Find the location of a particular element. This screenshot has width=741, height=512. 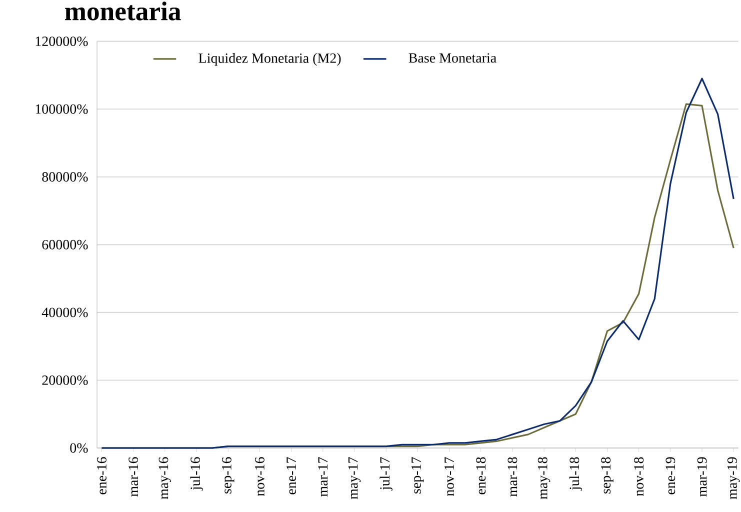

x-tick-label: jul-16 is located at coordinates (196, 474).